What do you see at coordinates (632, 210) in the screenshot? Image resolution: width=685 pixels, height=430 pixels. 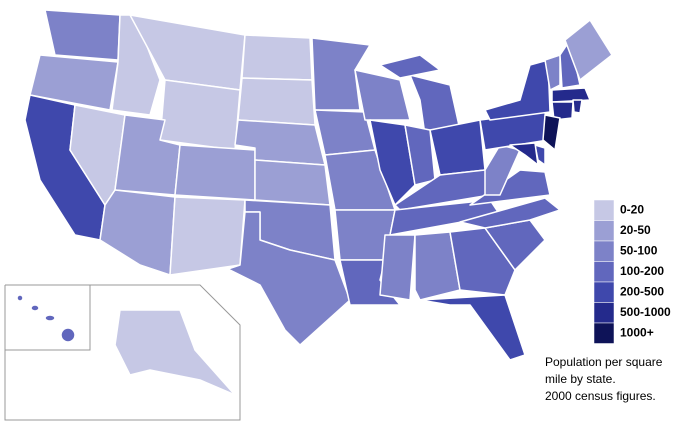 I see `legend-label: 0-20` at bounding box center [632, 210].